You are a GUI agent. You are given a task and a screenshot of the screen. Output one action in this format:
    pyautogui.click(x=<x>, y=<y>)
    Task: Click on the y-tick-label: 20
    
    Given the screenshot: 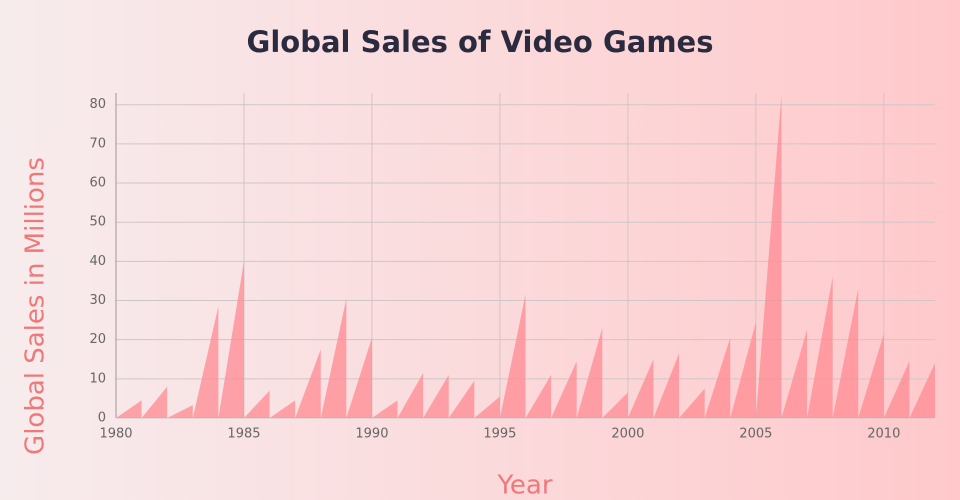 What is the action you would take?
    pyautogui.click(x=97, y=339)
    